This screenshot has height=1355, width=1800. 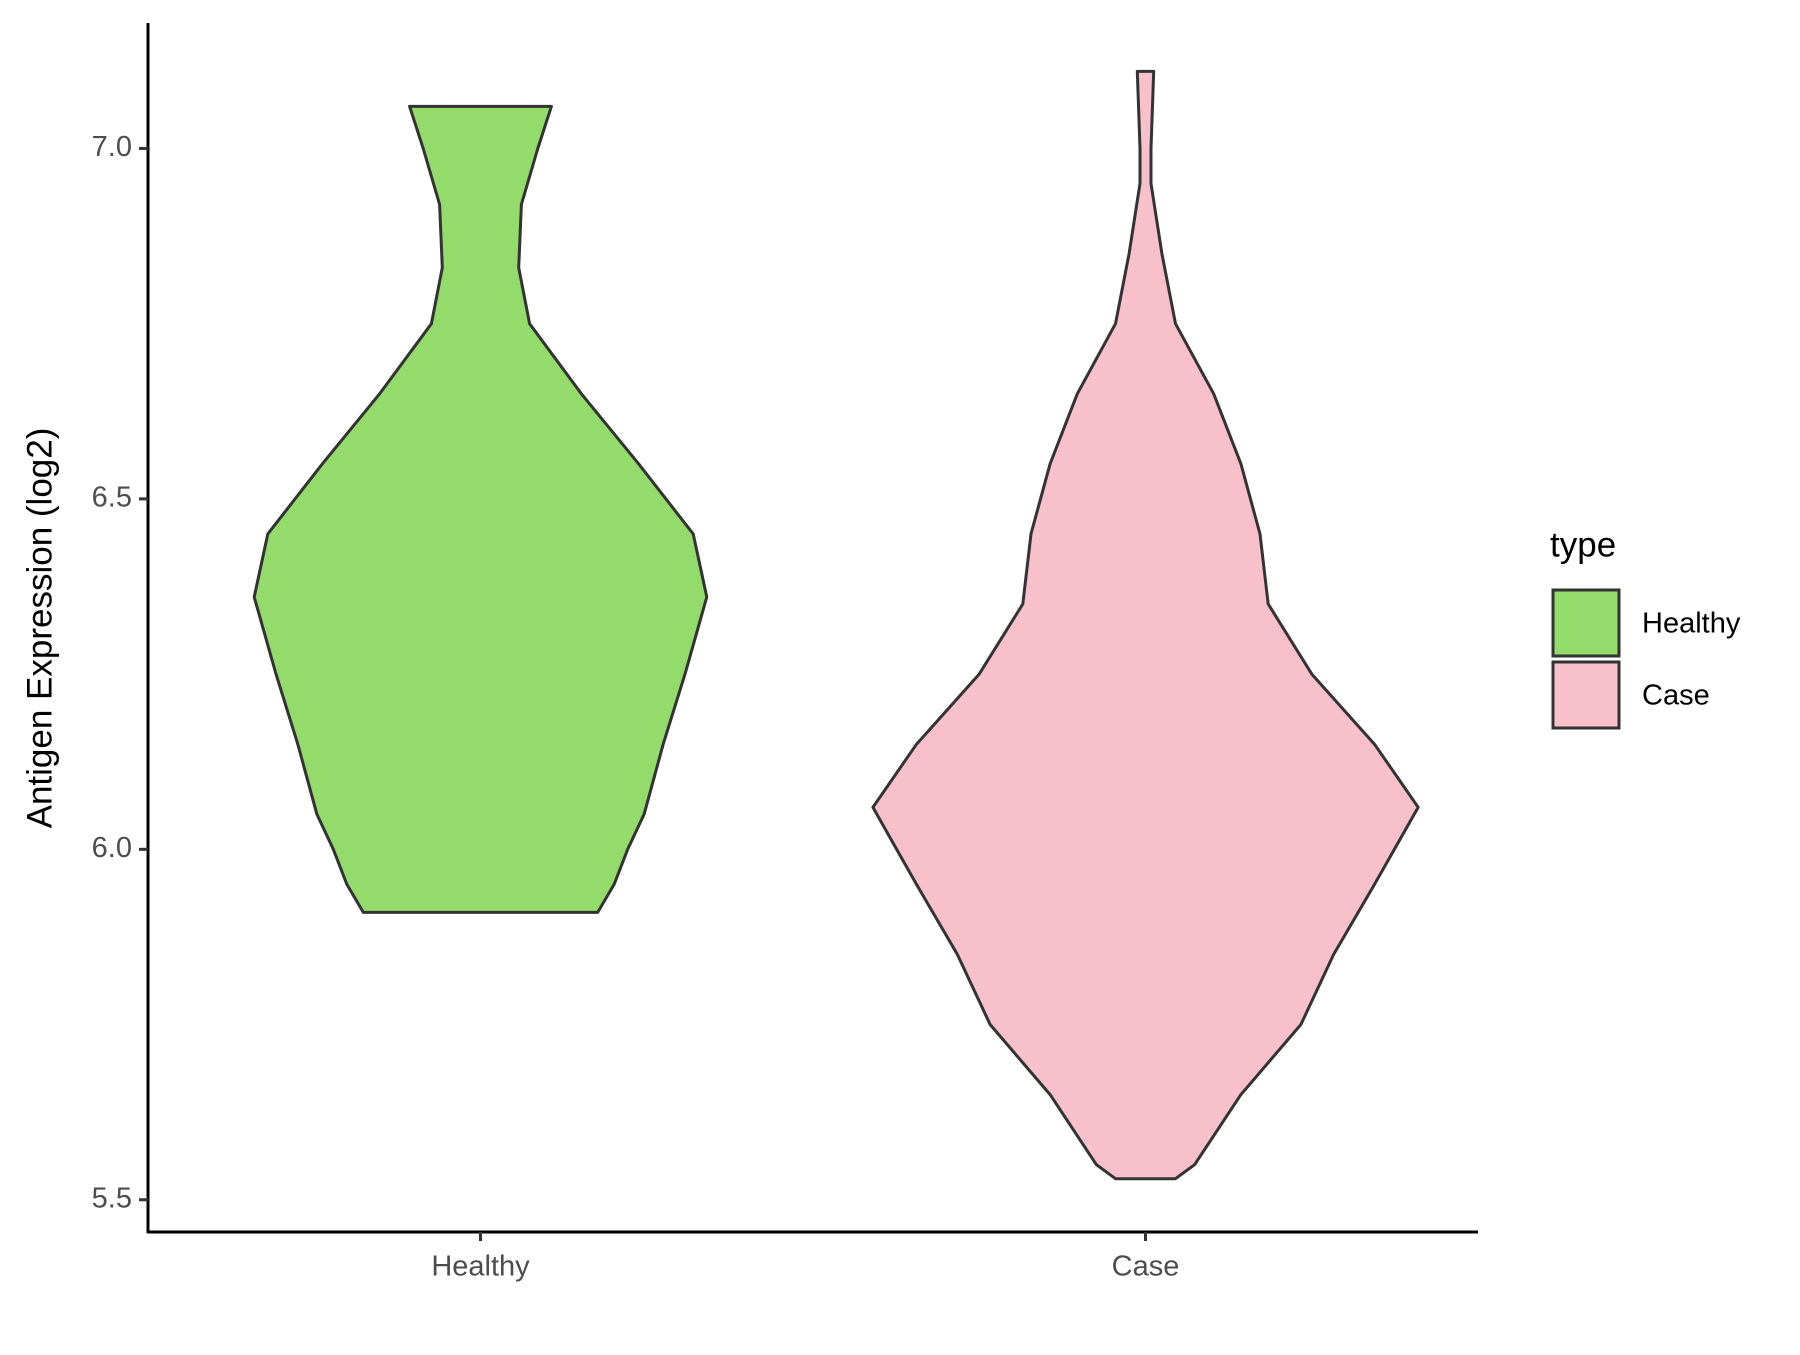 I want to click on legend-label: Case, so click(x=1676, y=696).